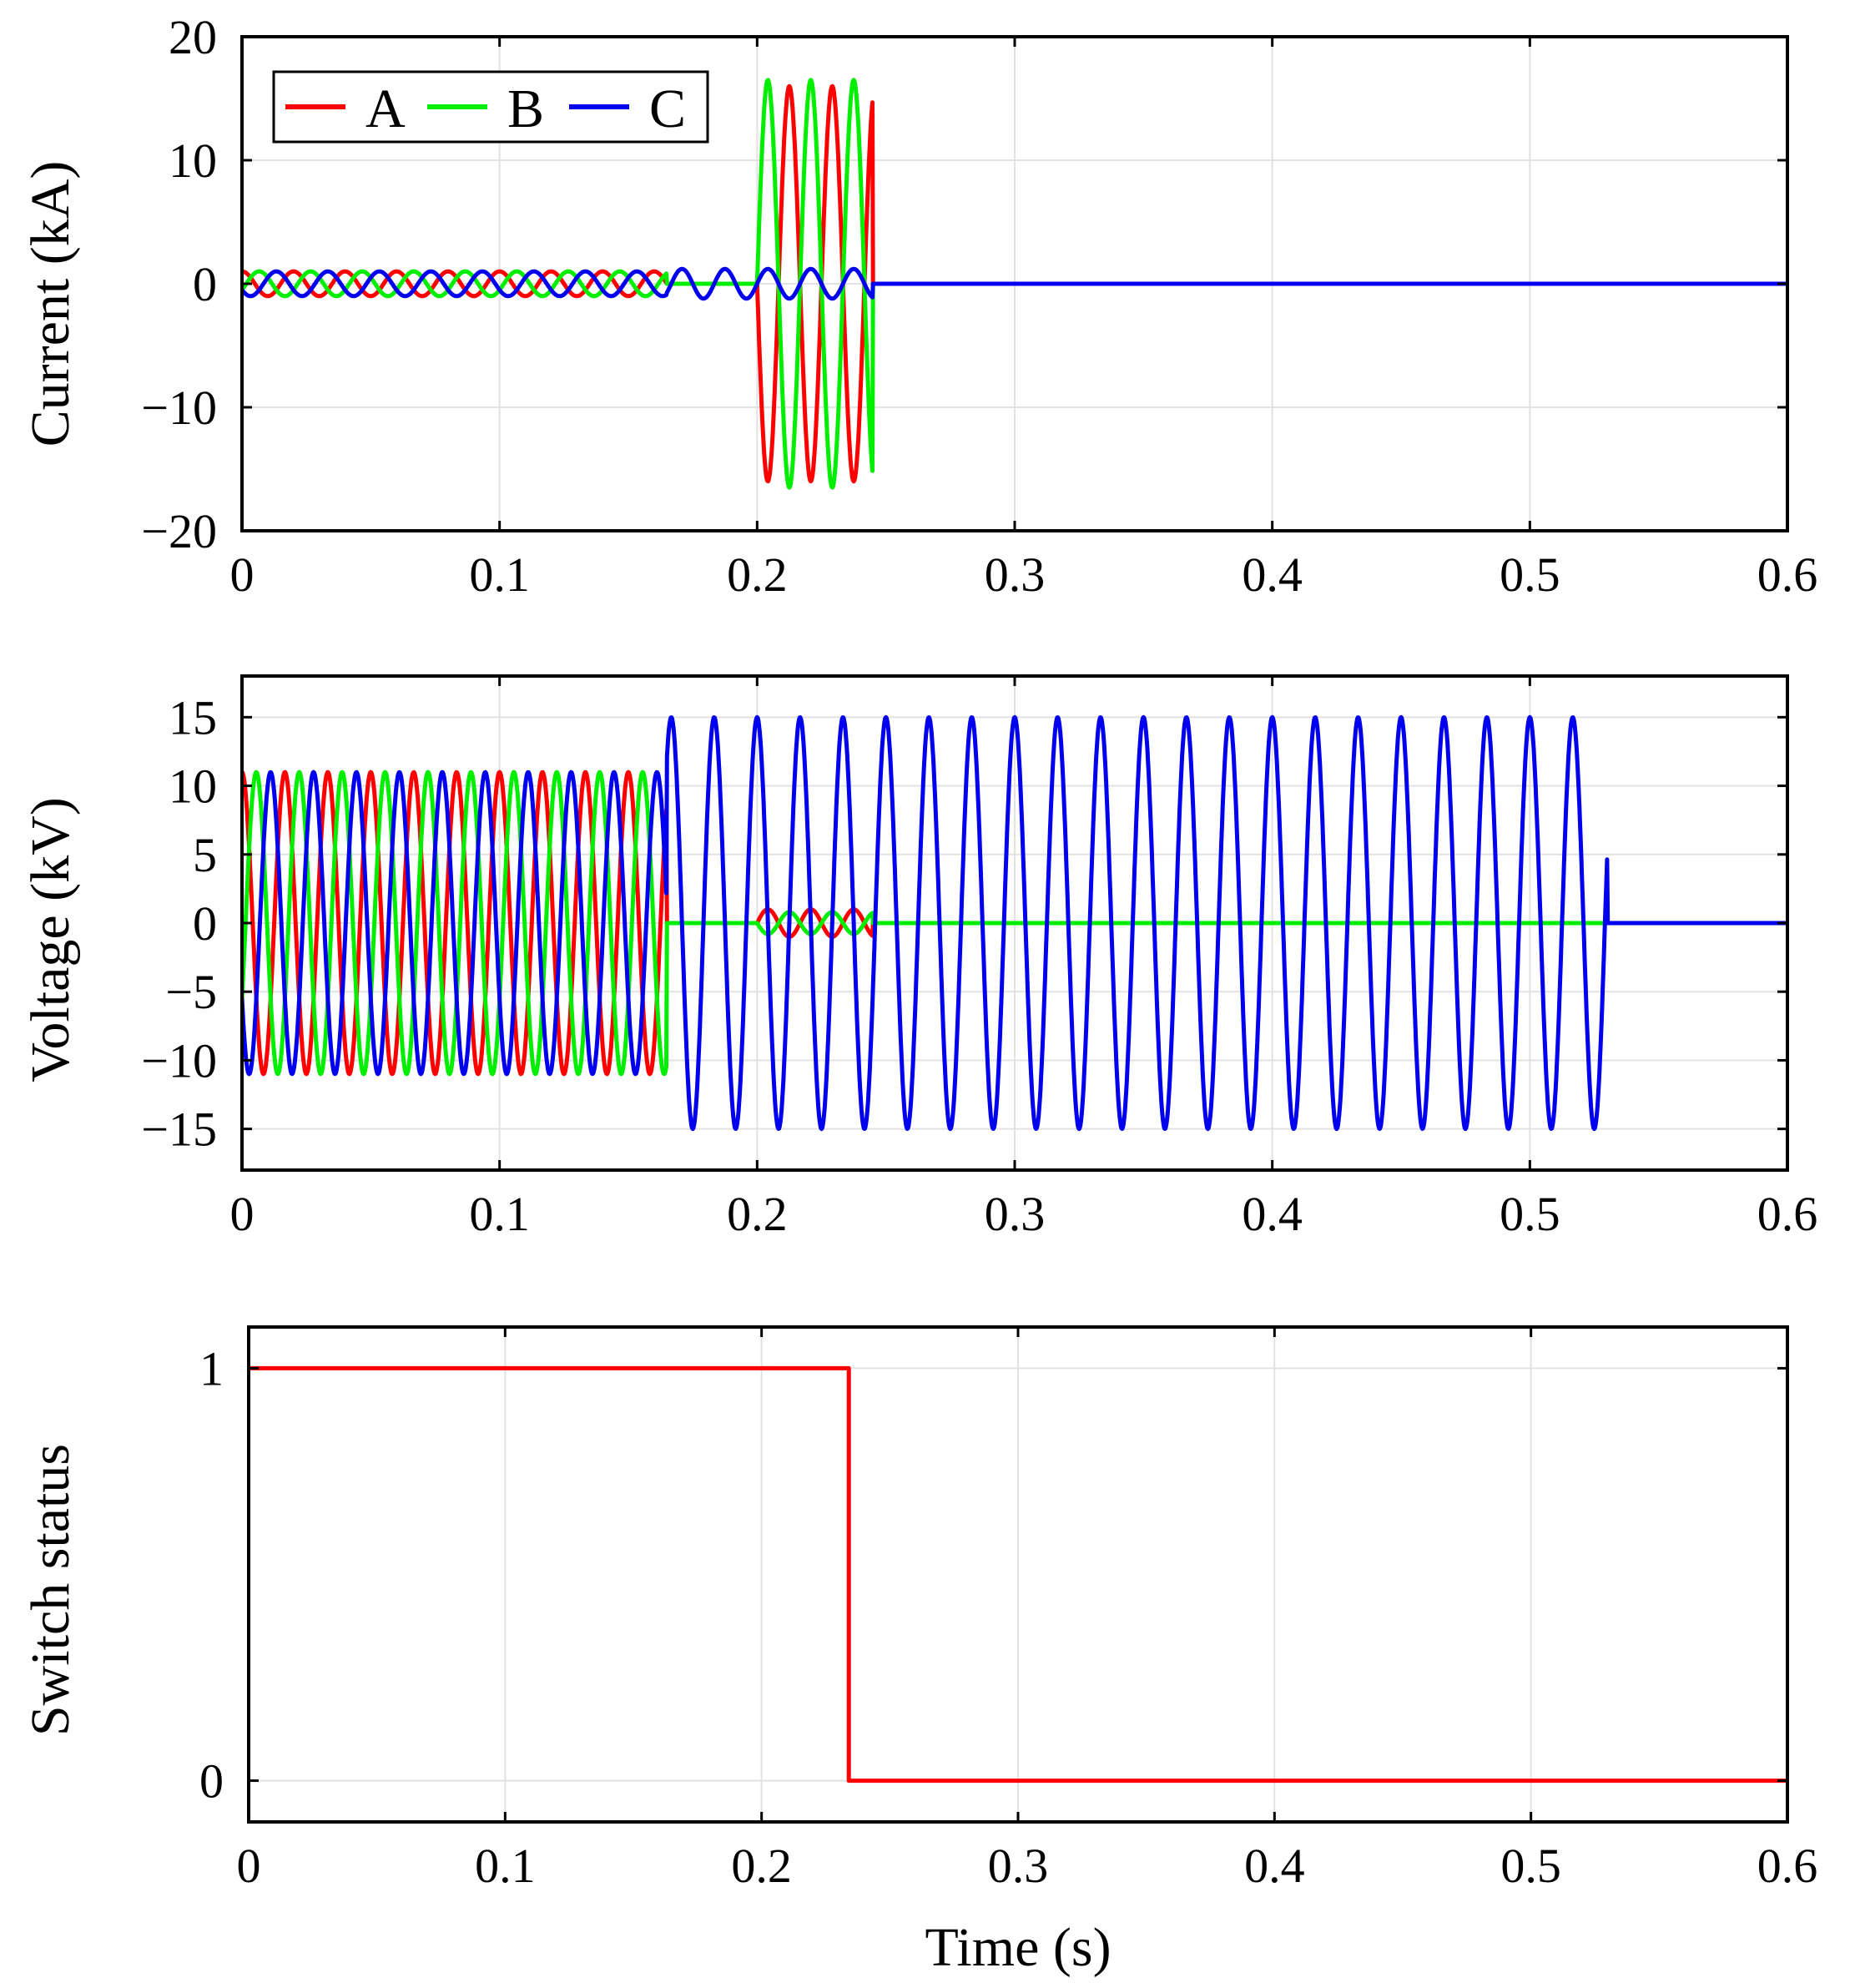 The height and width of the screenshot is (1988, 1850). Describe the element at coordinates (211, 1368) in the screenshot. I see `y-tick-label: 1` at that location.